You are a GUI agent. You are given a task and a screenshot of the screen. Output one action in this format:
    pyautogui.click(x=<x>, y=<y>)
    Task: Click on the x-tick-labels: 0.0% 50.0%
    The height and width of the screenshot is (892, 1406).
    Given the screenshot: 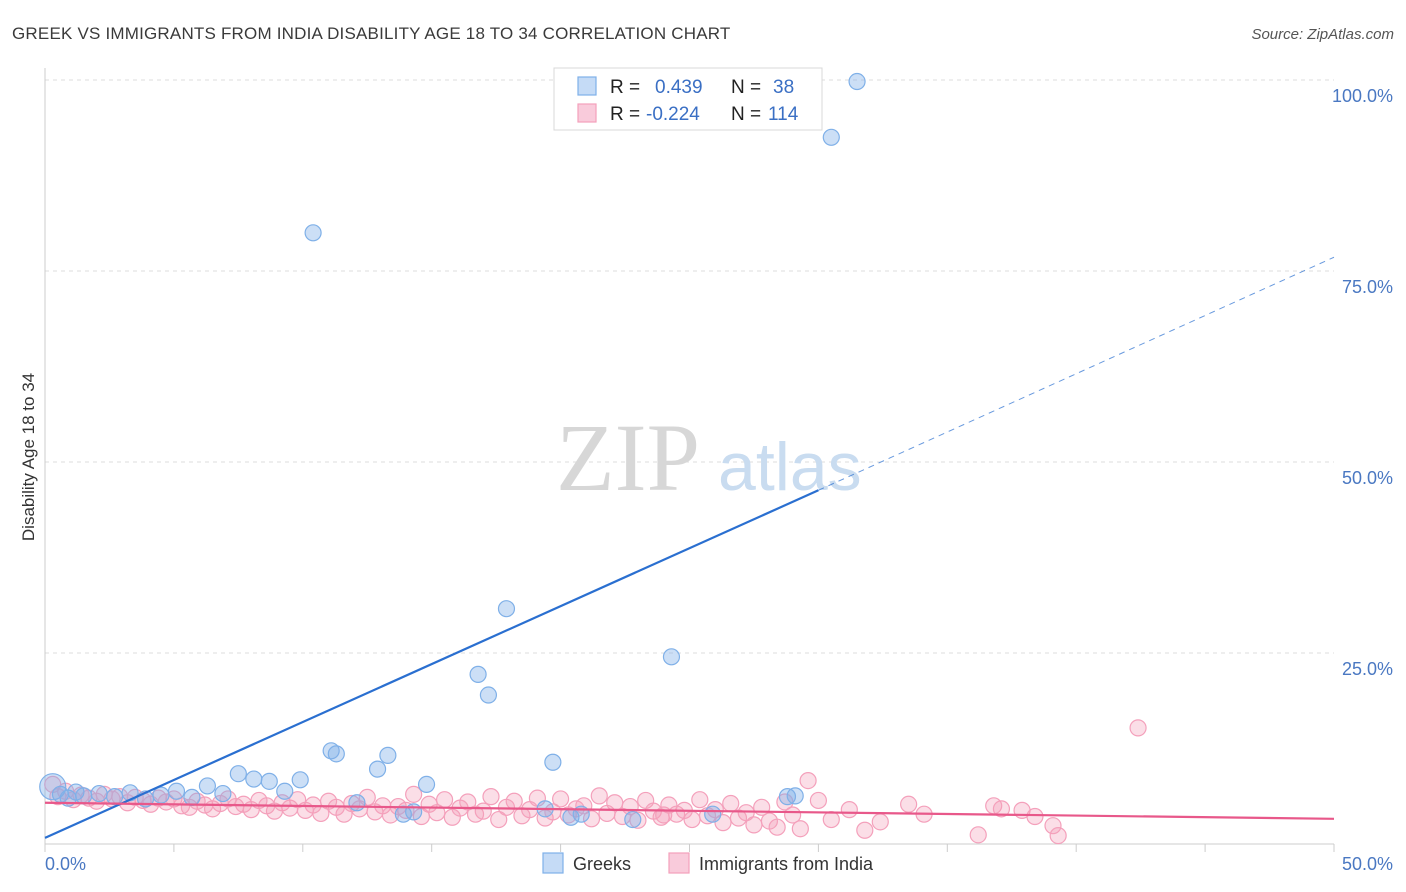 What is the action you would take?
    pyautogui.click(x=719, y=864)
    